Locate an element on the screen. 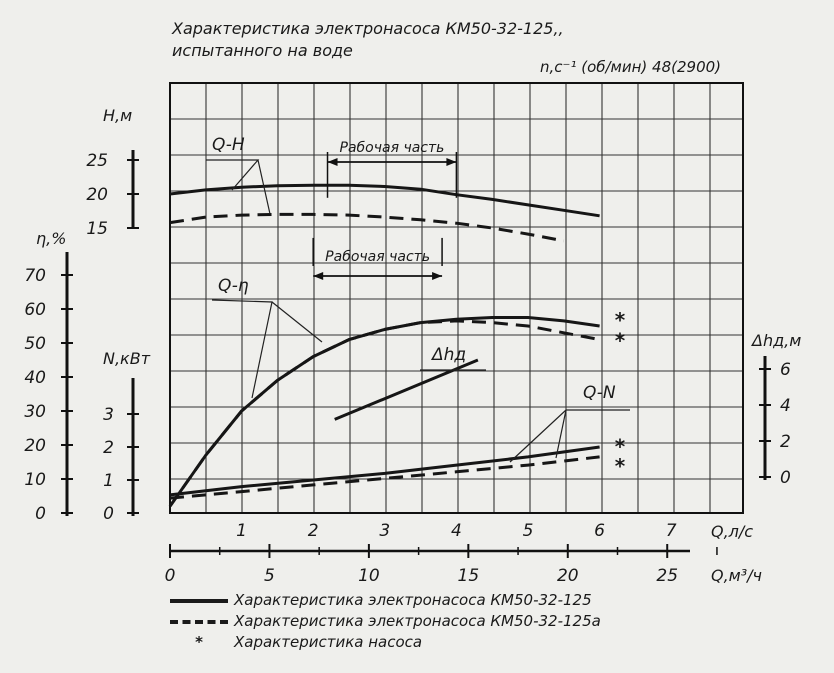 The width and height of the screenshot is (834, 673). work-part-top-arrow-left is located at coordinates (332, 162).